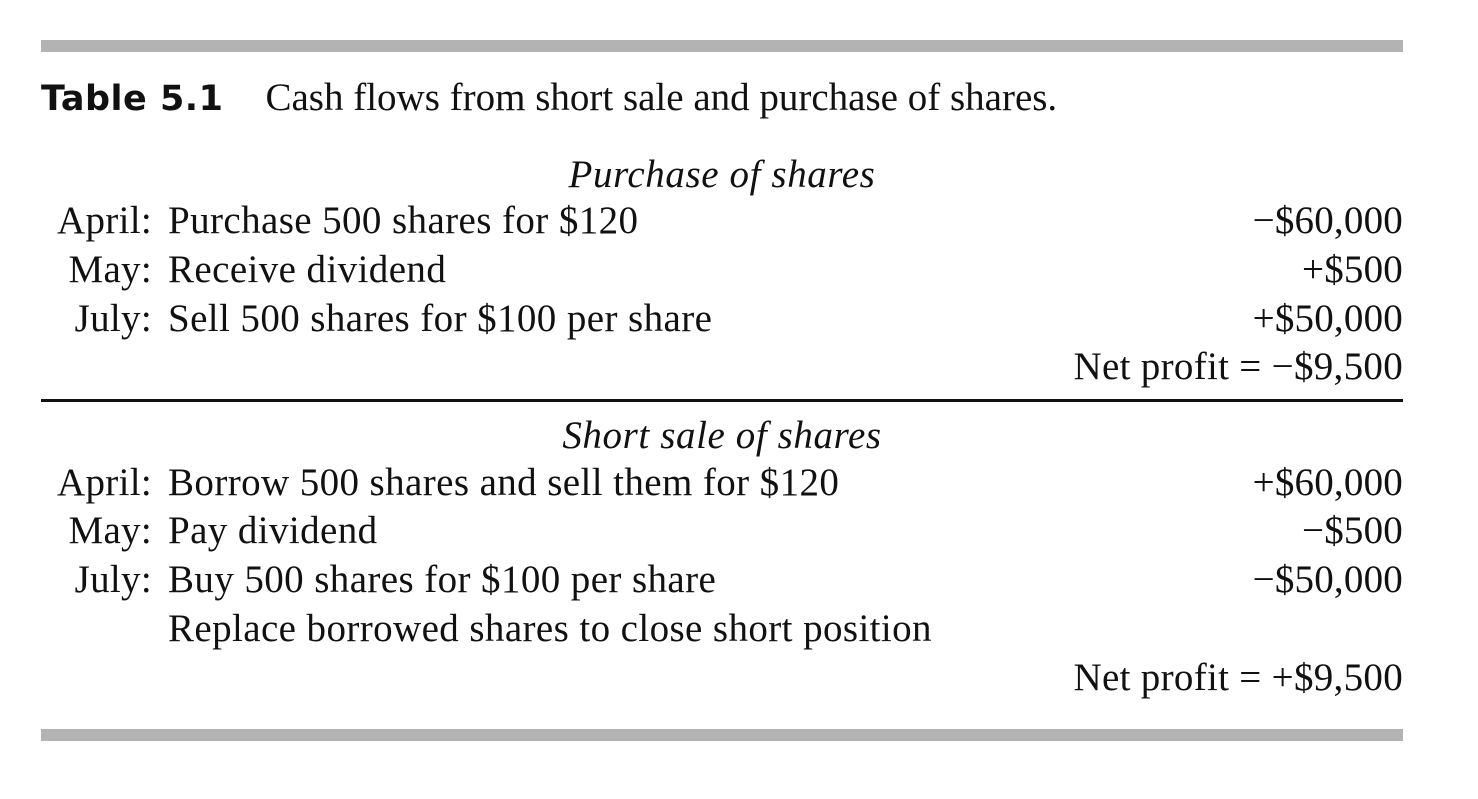 The width and height of the screenshot is (1478, 799). What do you see at coordinates (1352, 530) in the screenshot?
I see `row-amount: −$500` at bounding box center [1352, 530].